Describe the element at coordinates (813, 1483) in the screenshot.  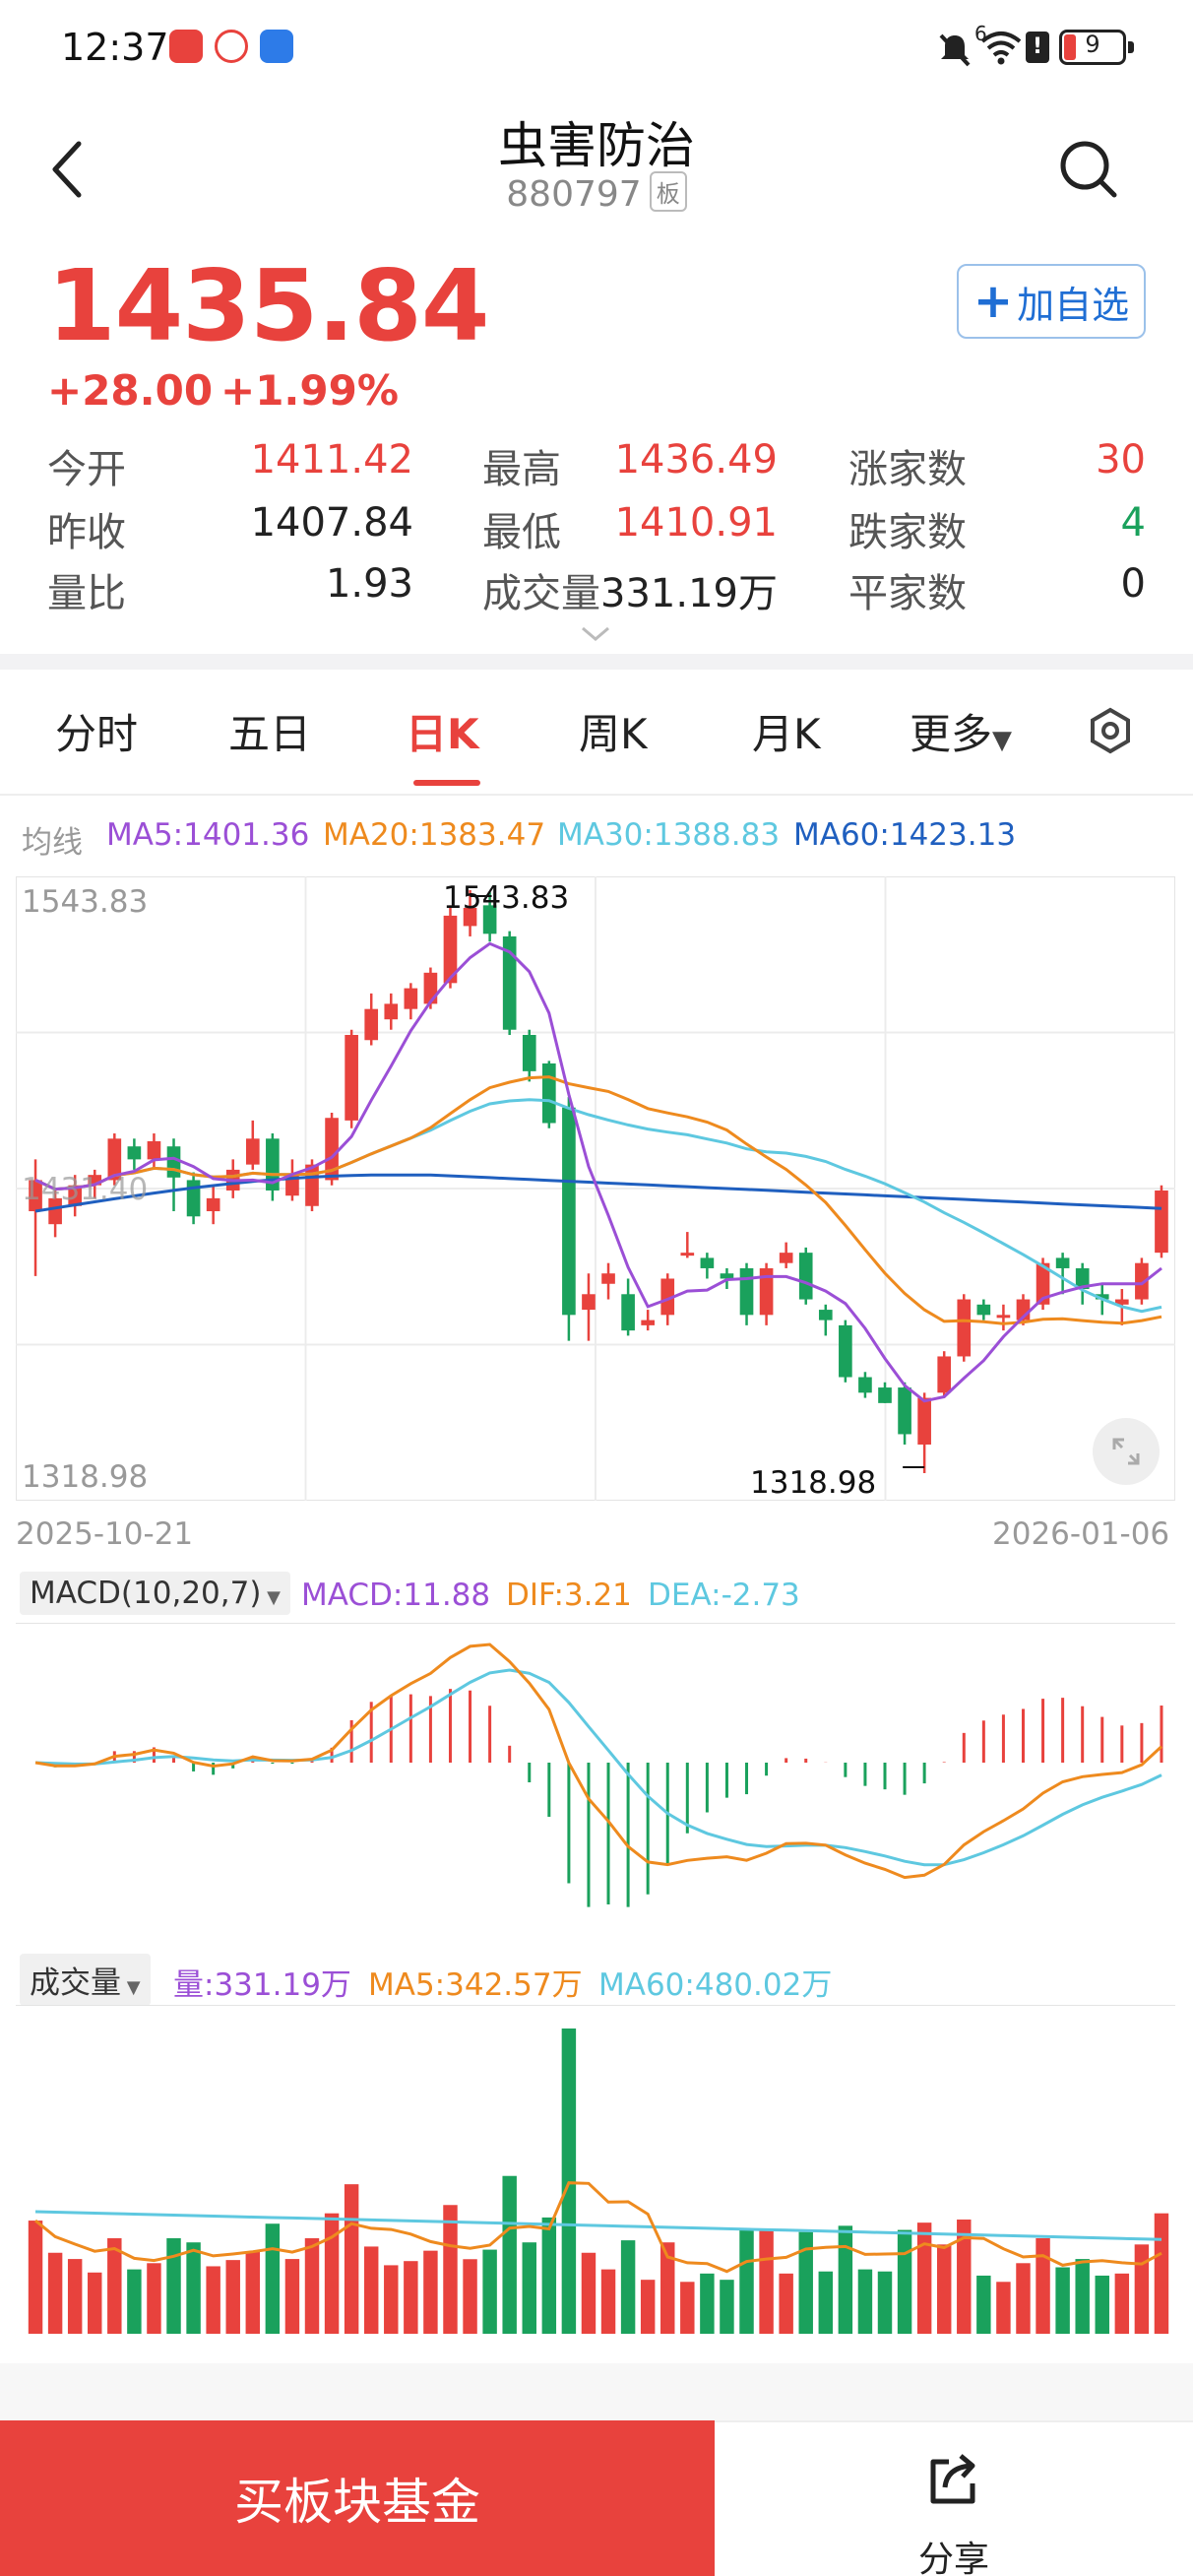
I see `low-marker-label: 1318.98` at that location.